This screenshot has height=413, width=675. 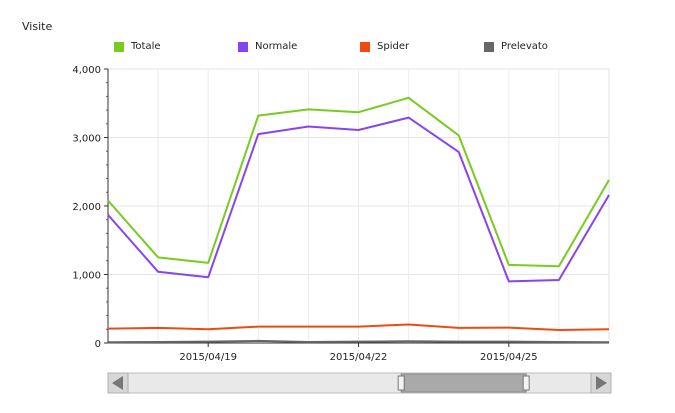 I want to click on chart-title: Visite, so click(x=37, y=26).